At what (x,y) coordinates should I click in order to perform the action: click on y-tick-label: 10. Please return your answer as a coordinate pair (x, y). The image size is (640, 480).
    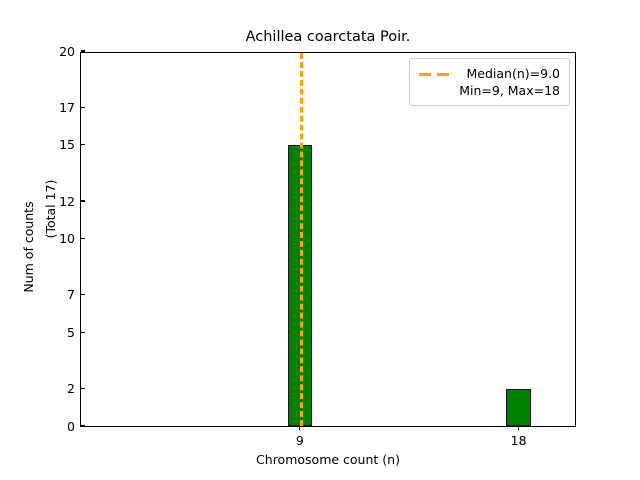
    Looking at the image, I should click on (67, 238).